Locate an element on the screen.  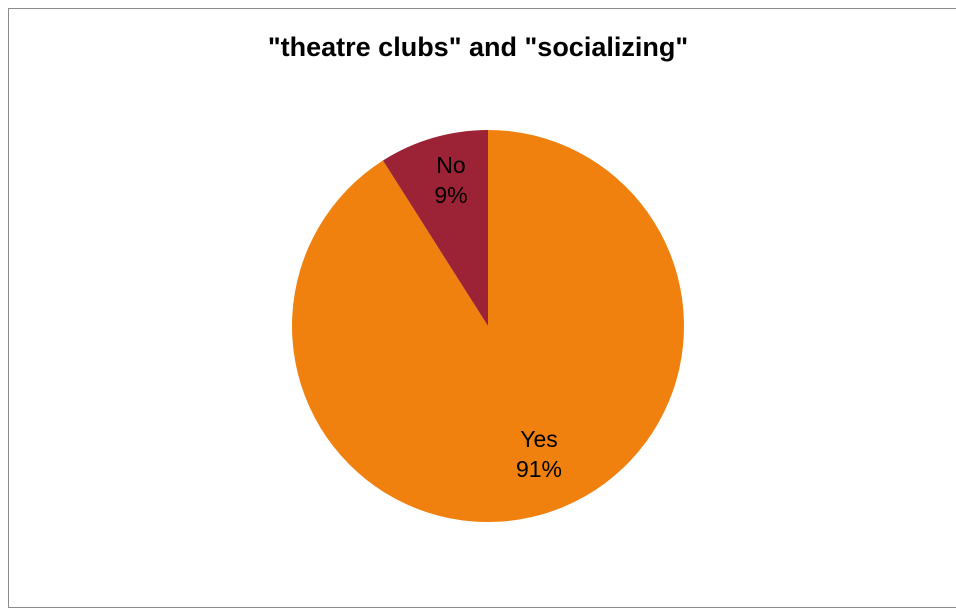
data-label-category: No is located at coordinates (450, 165).